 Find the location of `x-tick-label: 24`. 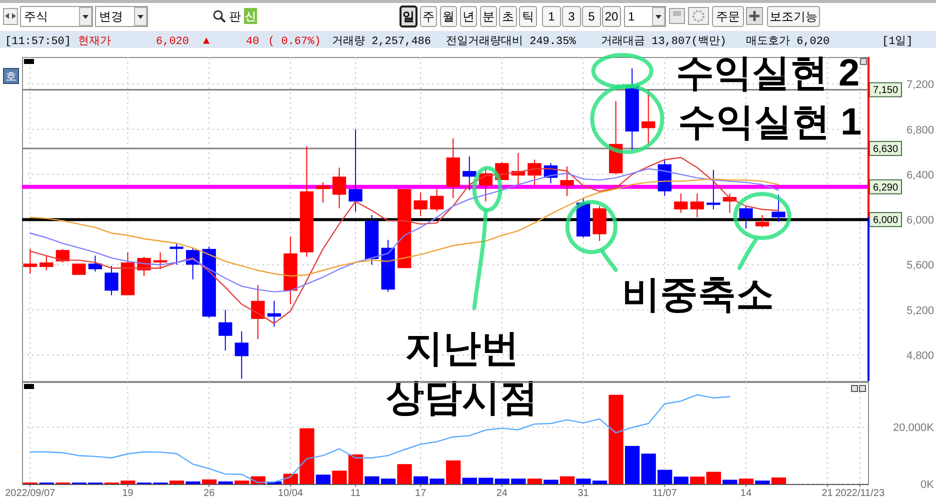

x-tick-label: 24 is located at coordinates (502, 493).